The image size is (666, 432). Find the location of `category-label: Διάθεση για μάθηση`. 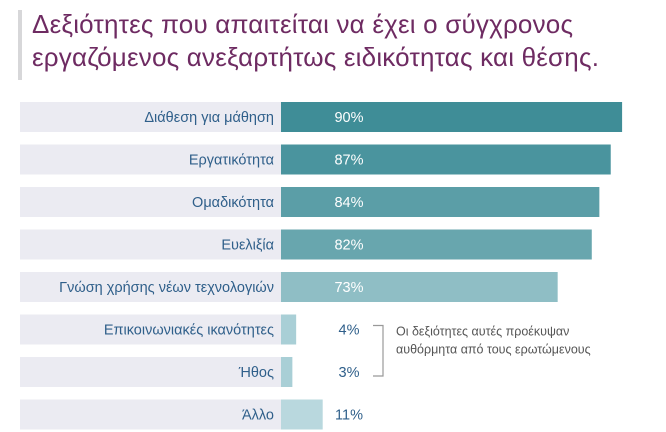

category-label: Διάθεση για μάθηση is located at coordinates (209, 118).